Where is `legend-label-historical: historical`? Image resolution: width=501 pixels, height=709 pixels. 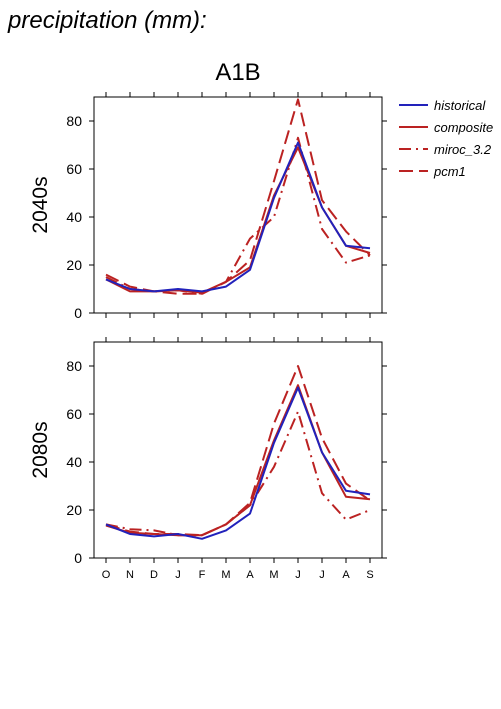 legend-label-historical: historical is located at coordinates (460, 105).